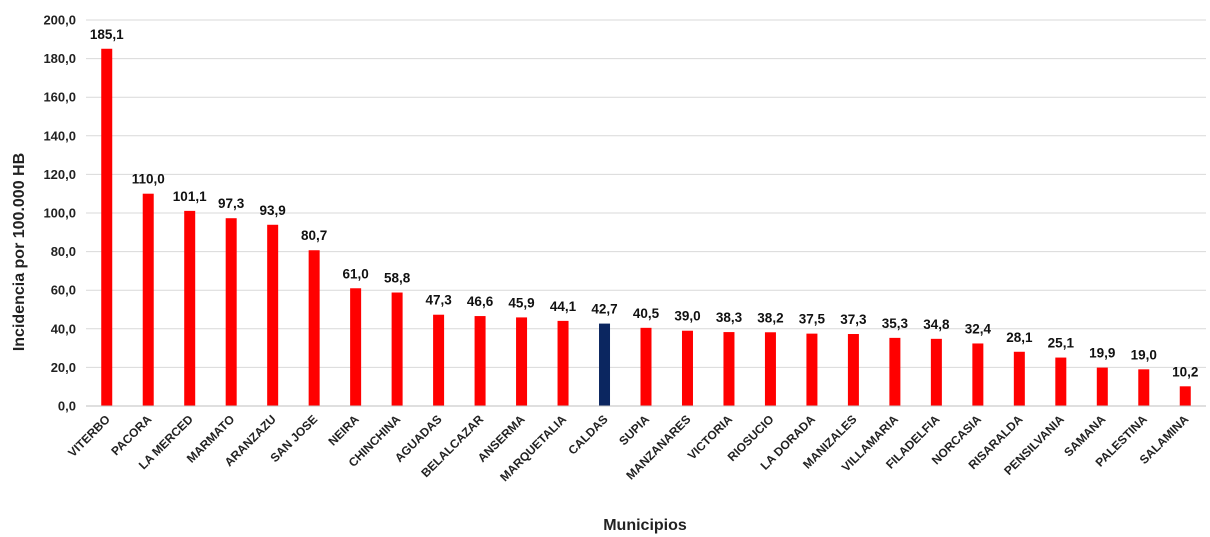 The image size is (1210, 537). What do you see at coordinates (770, 317) in the screenshot?
I see `data-label: 38,2` at bounding box center [770, 317].